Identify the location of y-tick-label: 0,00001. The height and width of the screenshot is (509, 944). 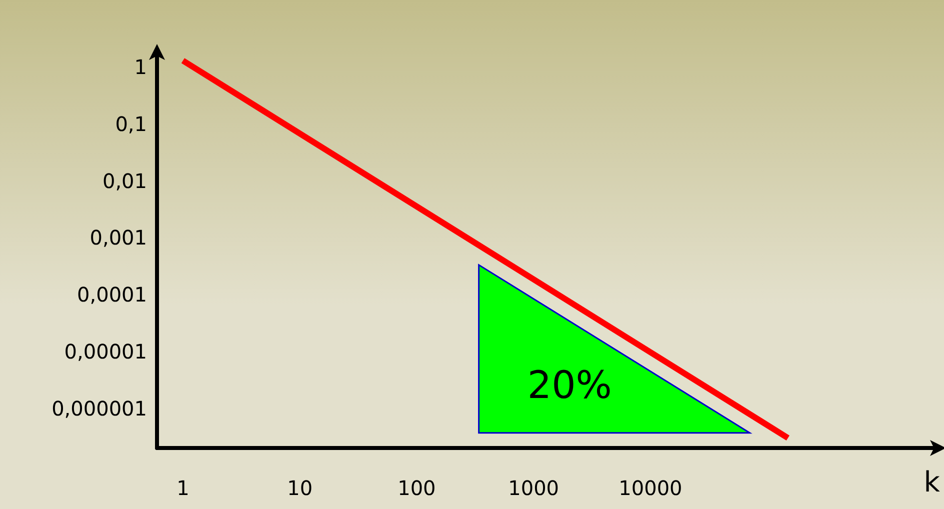
(105, 351).